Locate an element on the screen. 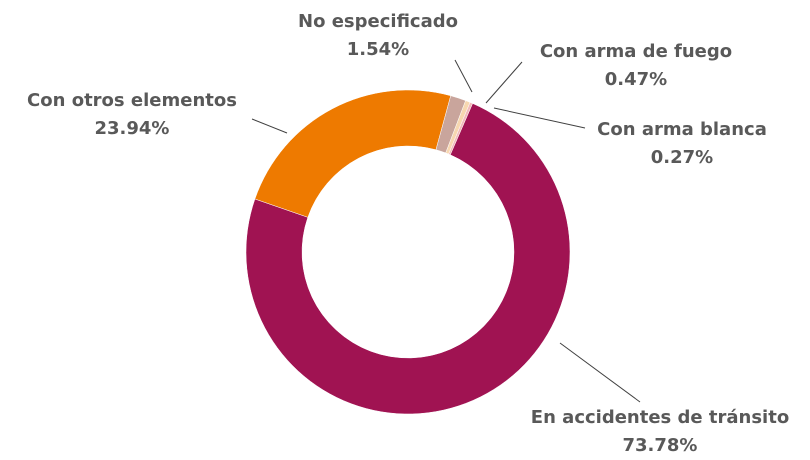 The width and height of the screenshot is (810, 460). slice-label: Con arma de fuego is located at coordinates (636, 51).